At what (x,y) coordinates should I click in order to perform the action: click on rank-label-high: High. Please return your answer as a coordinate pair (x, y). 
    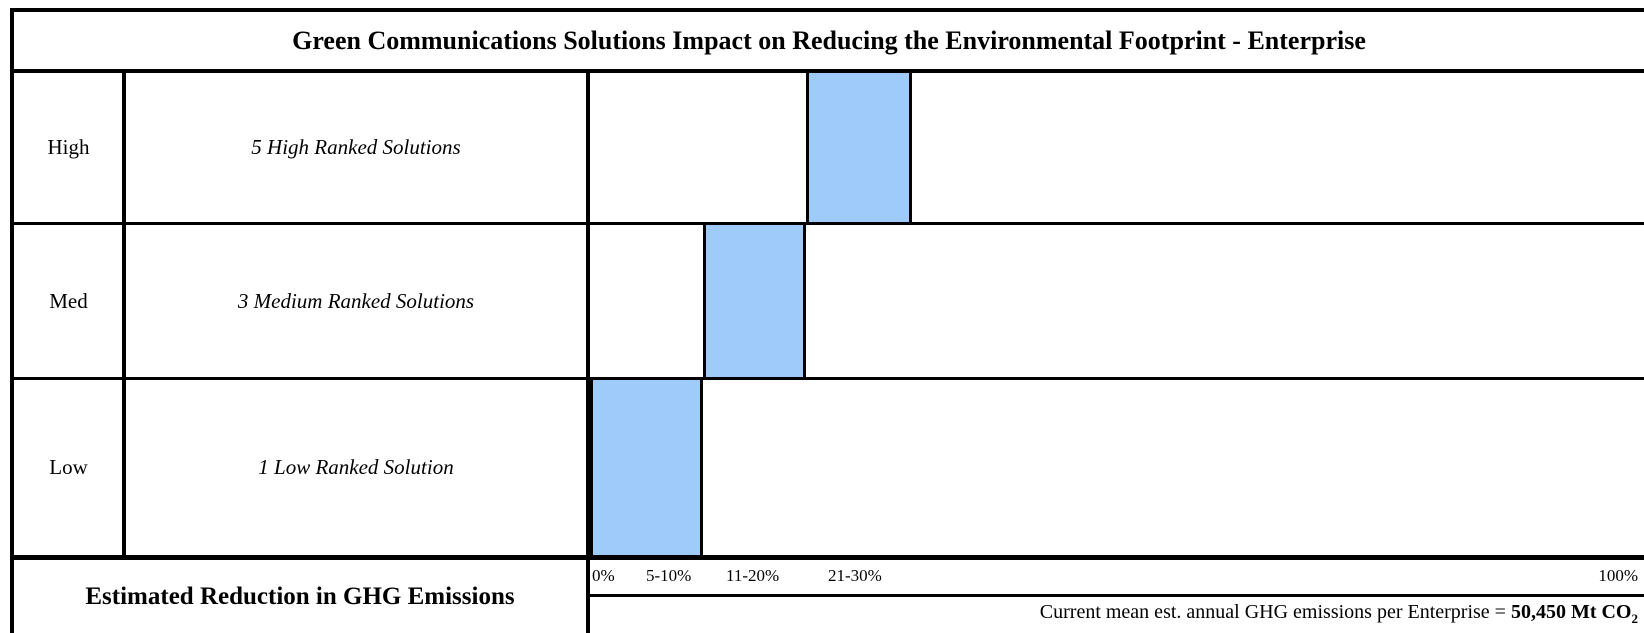
    Looking at the image, I should click on (68, 147).